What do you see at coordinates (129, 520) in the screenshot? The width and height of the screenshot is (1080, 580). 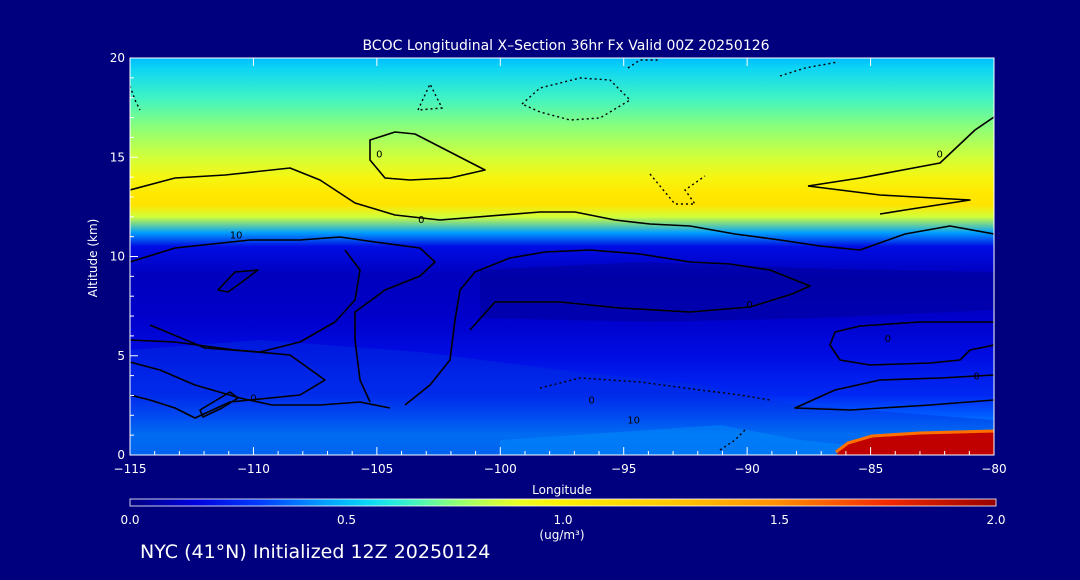 I see `colorbar-tick-label: 0.0` at bounding box center [129, 520].